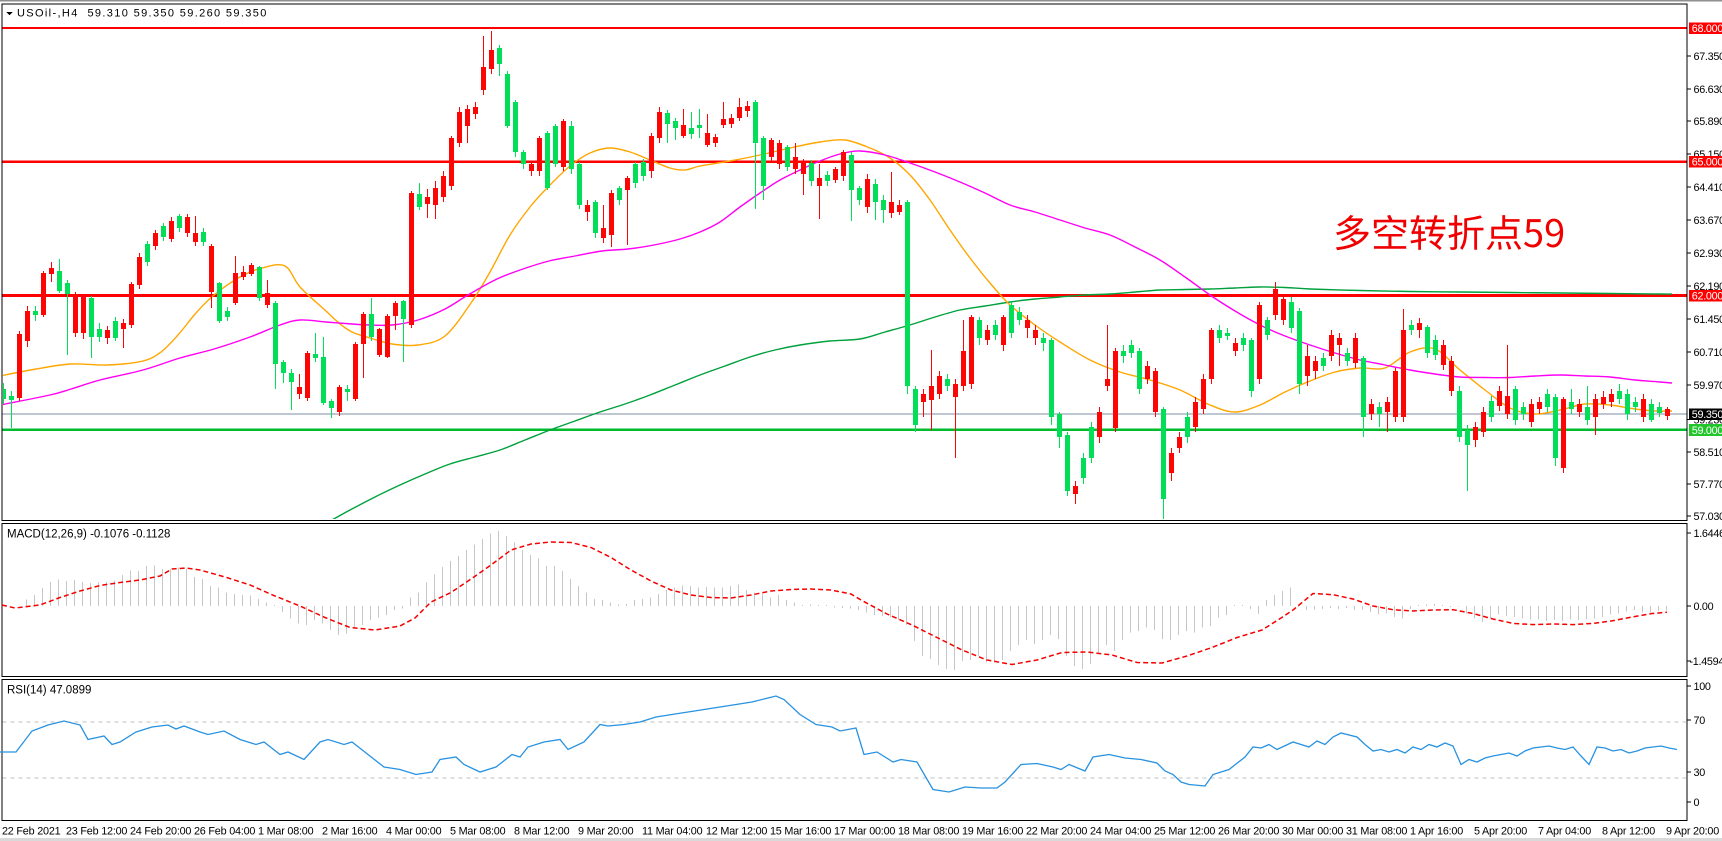  I want to click on svg-text: 68.000, so click(1707, 29).